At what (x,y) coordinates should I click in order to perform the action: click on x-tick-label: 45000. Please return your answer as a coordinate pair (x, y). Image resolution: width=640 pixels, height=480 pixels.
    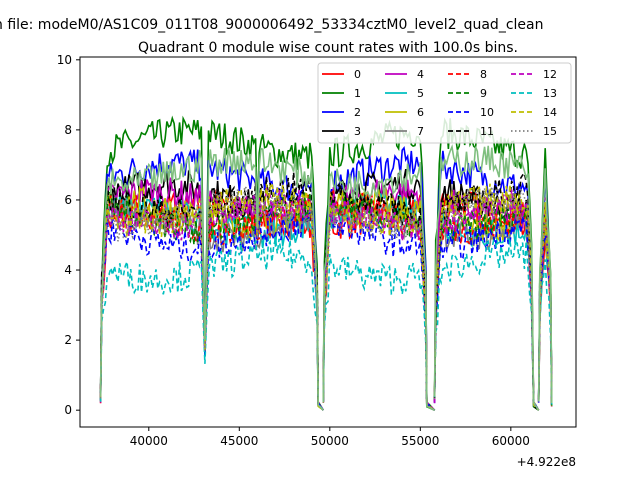
    Looking at the image, I should click on (239, 441).